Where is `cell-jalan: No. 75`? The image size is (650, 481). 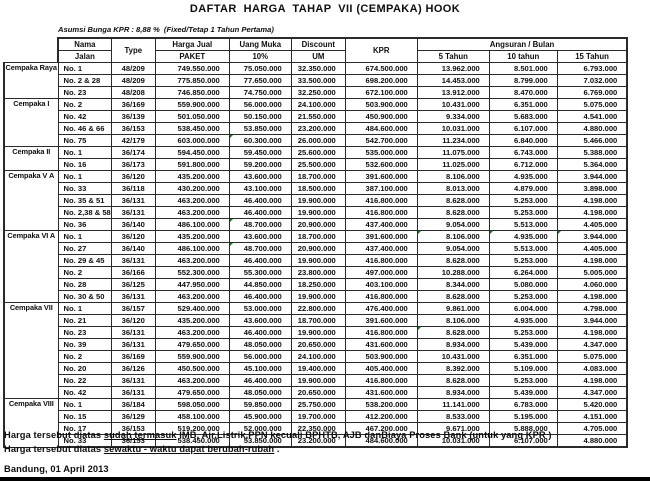 cell-jalan: No. 75 is located at coordinates (84, 140).